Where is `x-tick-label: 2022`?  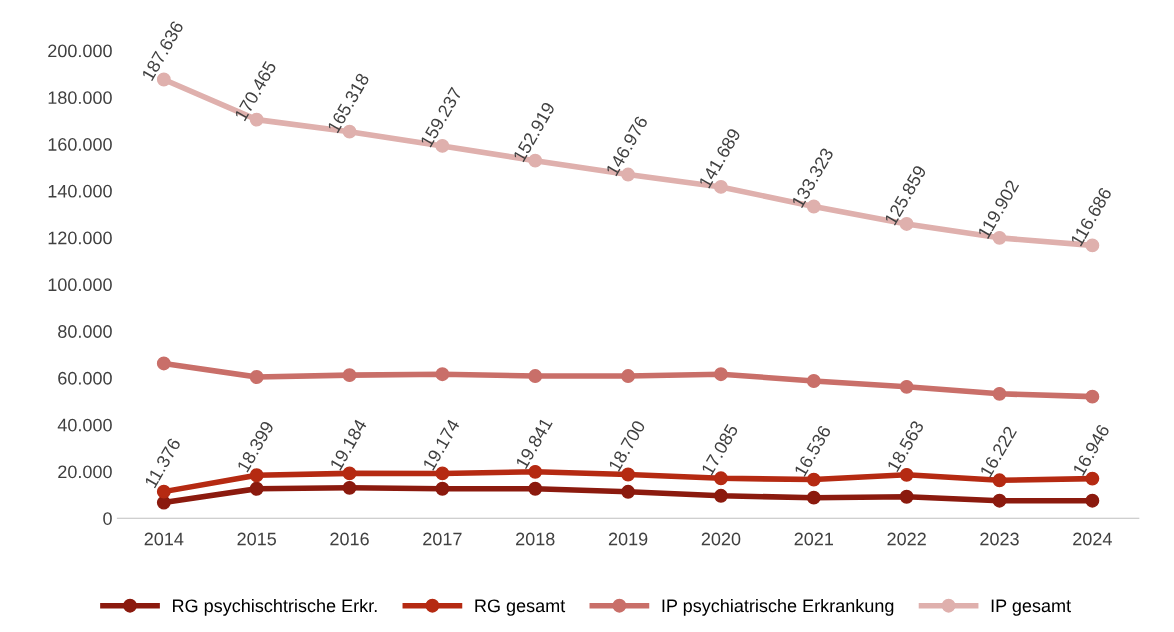 x-tick-label: 2022 is located at coordinates (906, 539).